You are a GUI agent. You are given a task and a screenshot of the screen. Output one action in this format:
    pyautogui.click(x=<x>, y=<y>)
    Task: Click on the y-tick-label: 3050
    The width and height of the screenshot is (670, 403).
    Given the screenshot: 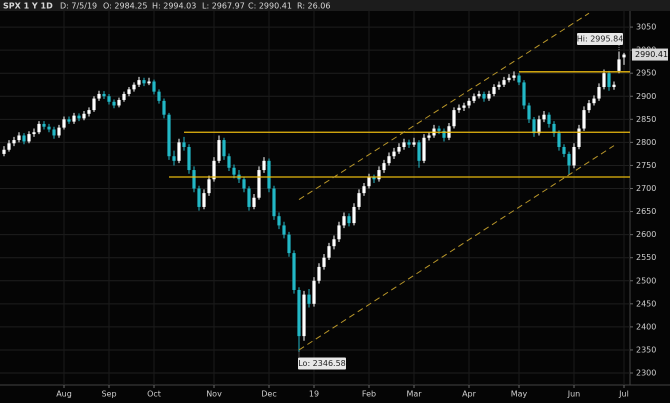 What is the action you would take?
    pyautogui.click(x=646, y=27)
    